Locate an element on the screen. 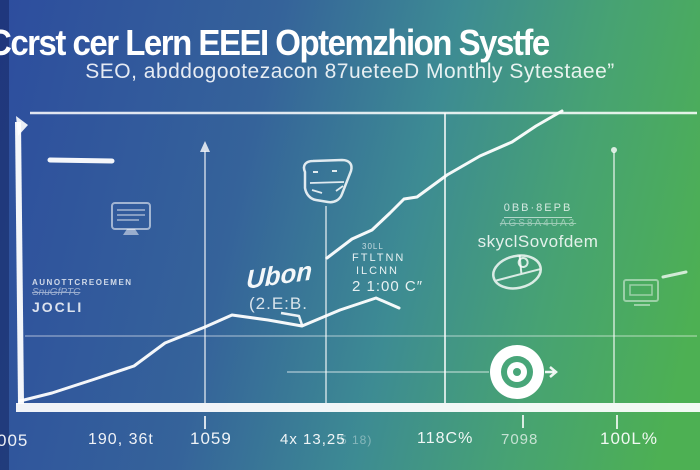 The width and height of the screenshot is (700, 470). target-bullseye-icon is located at coordinates (517, 372).